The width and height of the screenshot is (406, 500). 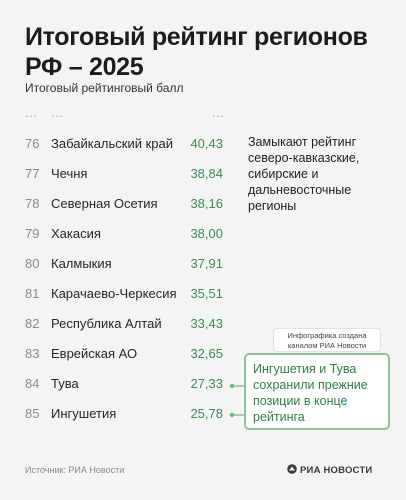 I want to click on table-row: 85 Ингушетия 25,78, so click(x=120, y=421).